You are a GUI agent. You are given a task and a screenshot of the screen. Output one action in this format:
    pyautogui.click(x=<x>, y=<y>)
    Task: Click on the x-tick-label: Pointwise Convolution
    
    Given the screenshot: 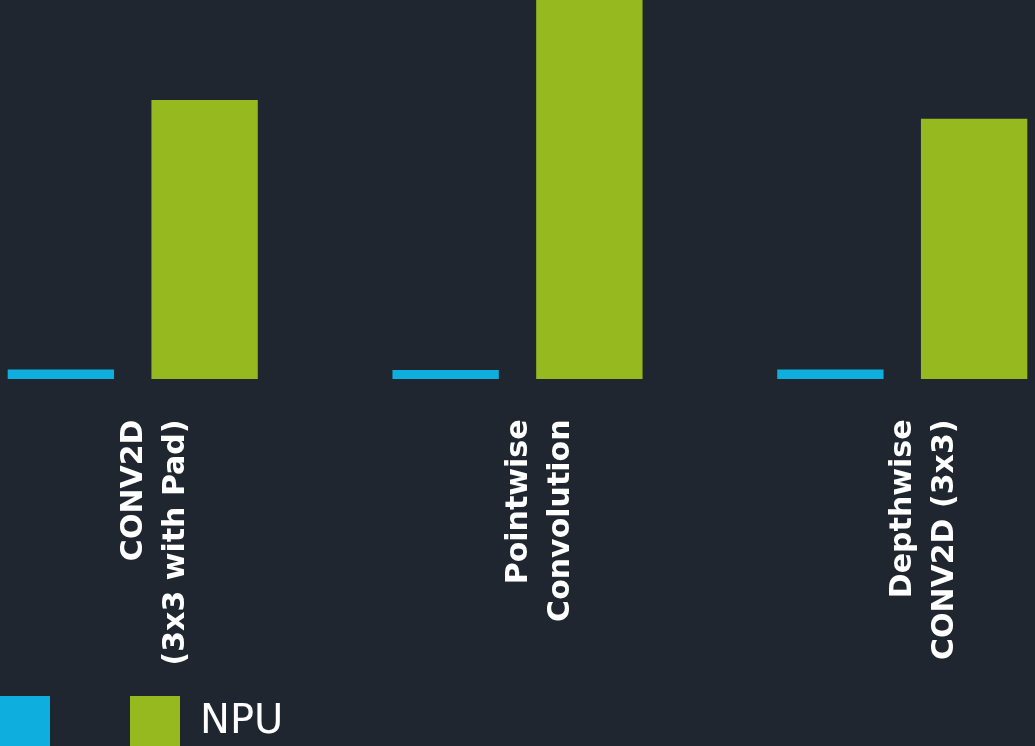 What is the action you would take?
    pyautogui.click(x=537, y=520)
    